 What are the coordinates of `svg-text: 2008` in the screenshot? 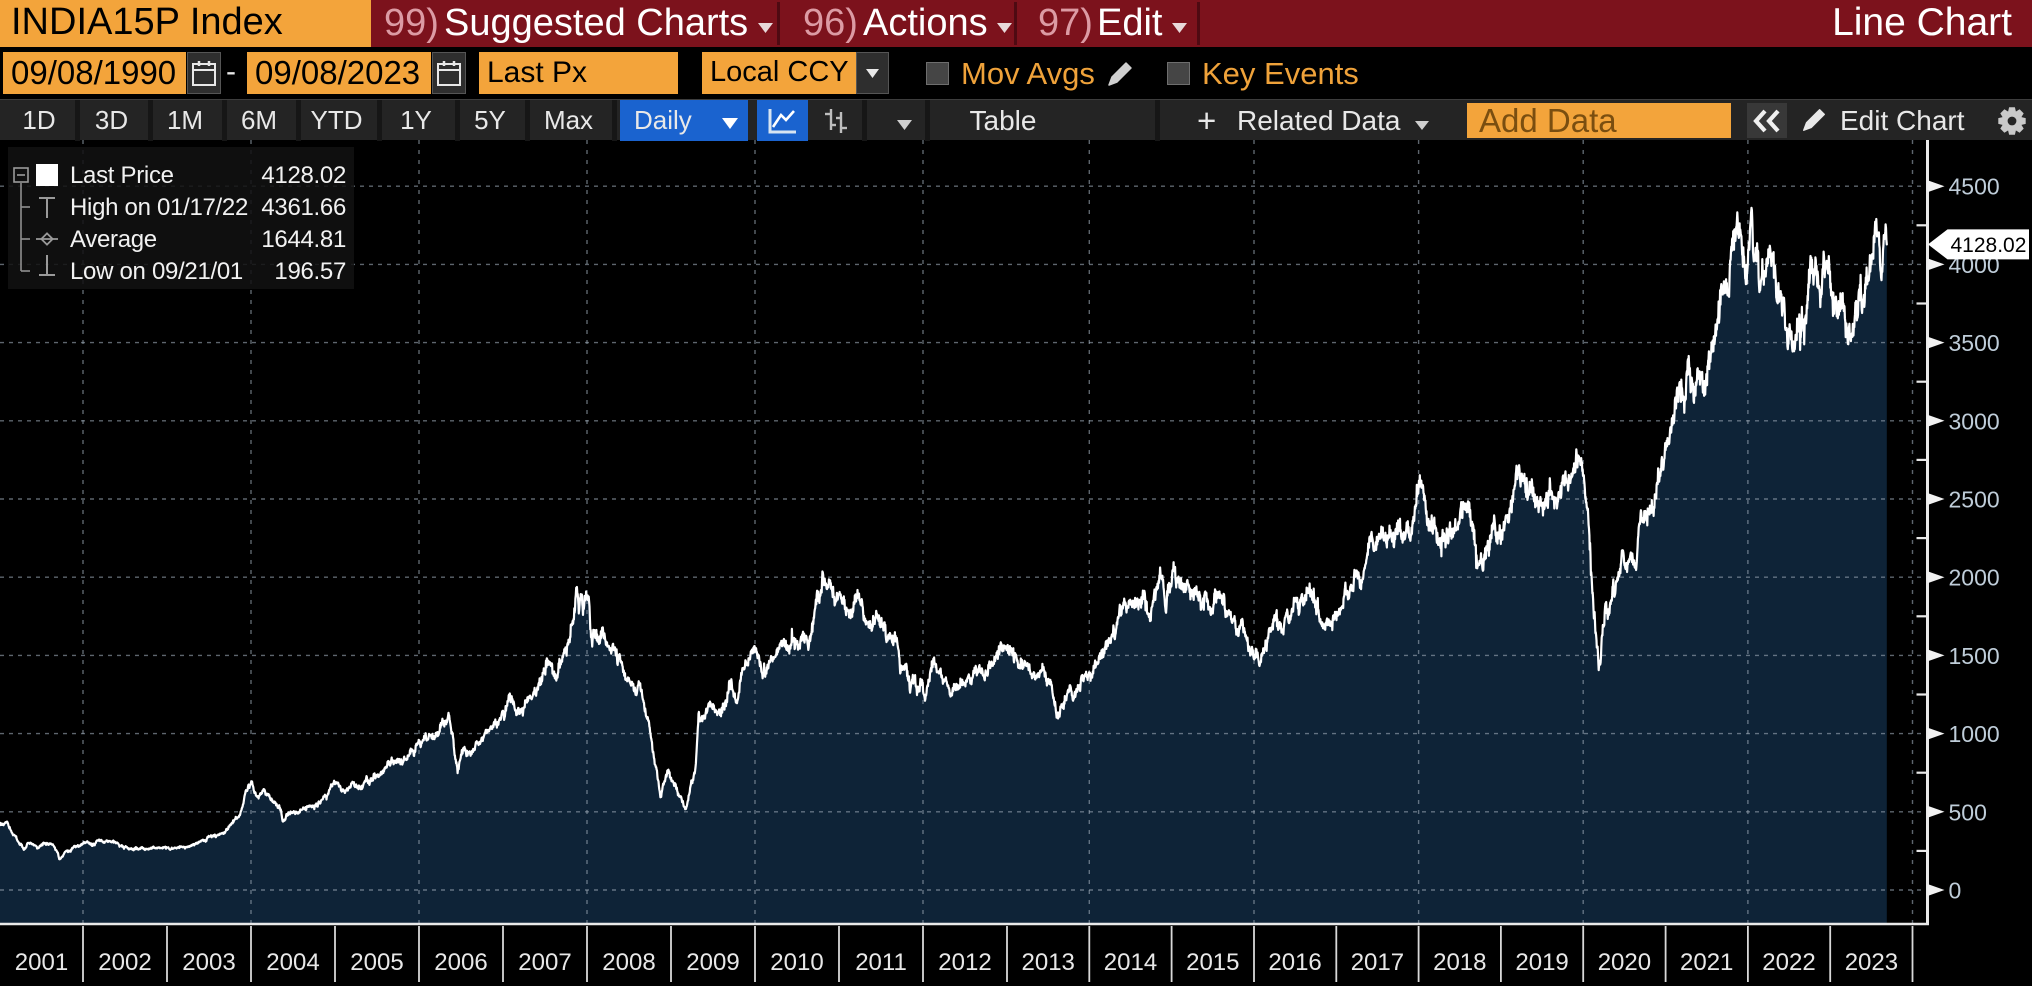 It's located at (628, 962).